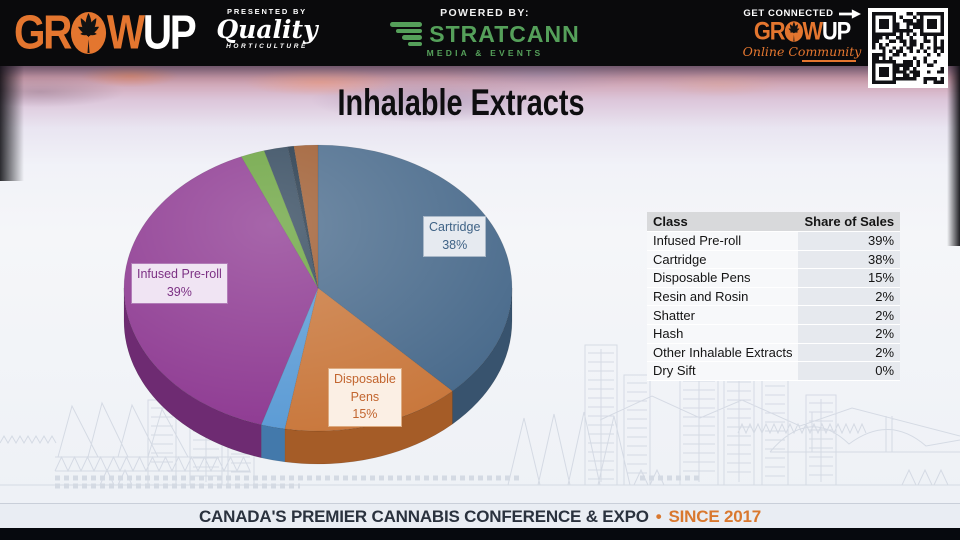 The width and height of the screenshot is (960, 540). Describe the element at coordinates (504, 33) in the screenshot. I see `stratcann-wordmark: STRATCANN` at that location.